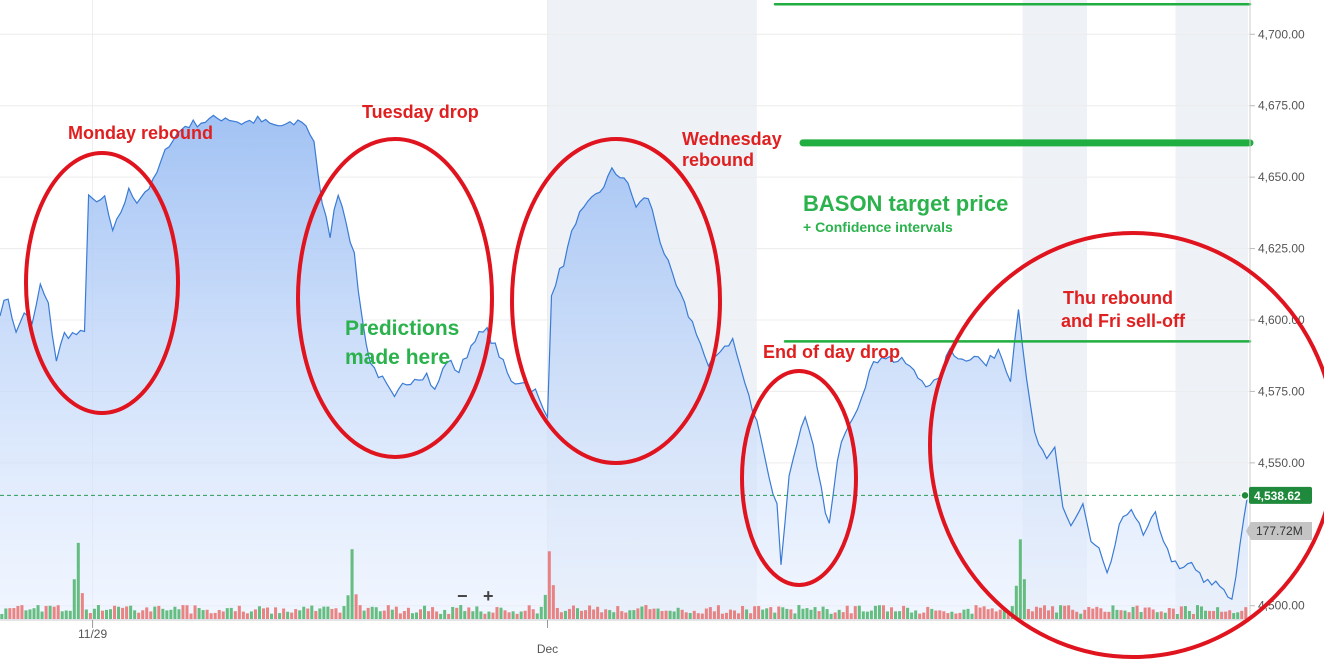  What do you see at coordinates (831, 352) in the screenshot?
I see `end-of-day-label: End of day drop` at bounding box center [831, 352].